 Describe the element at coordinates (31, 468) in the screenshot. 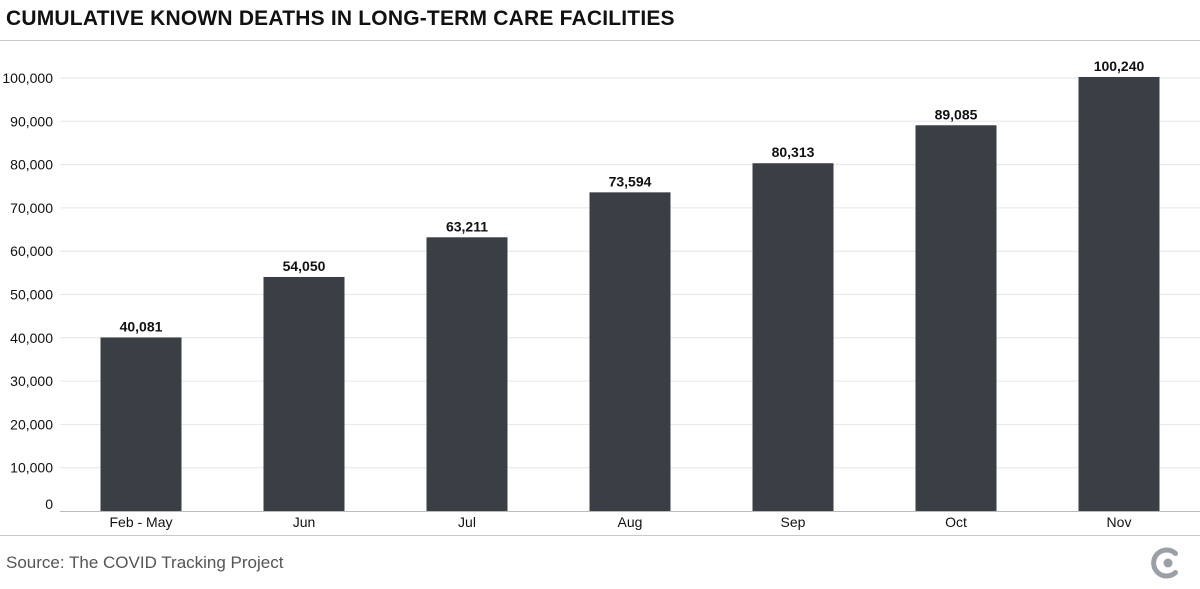

I see `y-tick-label: 10,000` at that location.